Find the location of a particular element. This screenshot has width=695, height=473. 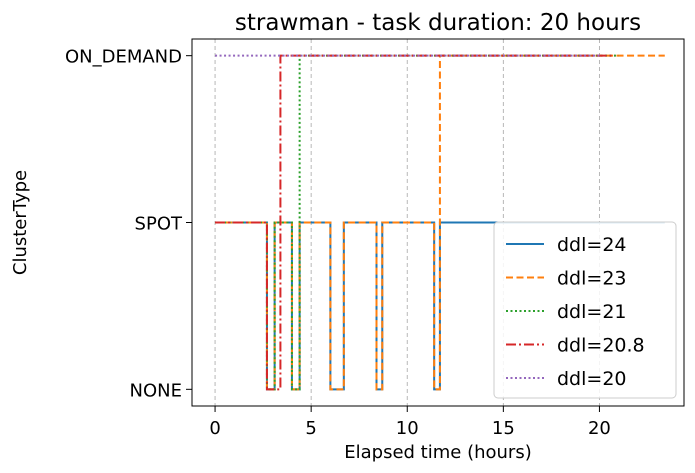

legend-box is located at coordinates (585, 310).